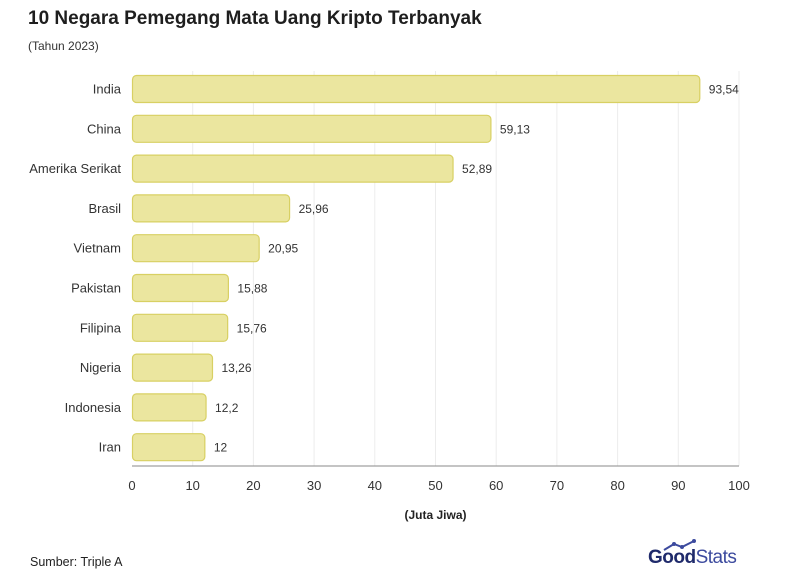 This screenshot has width=800, height=586. Describe the element at coordinates (515, 129) in the screenshot. I see `value-label: 59,13` at that location.